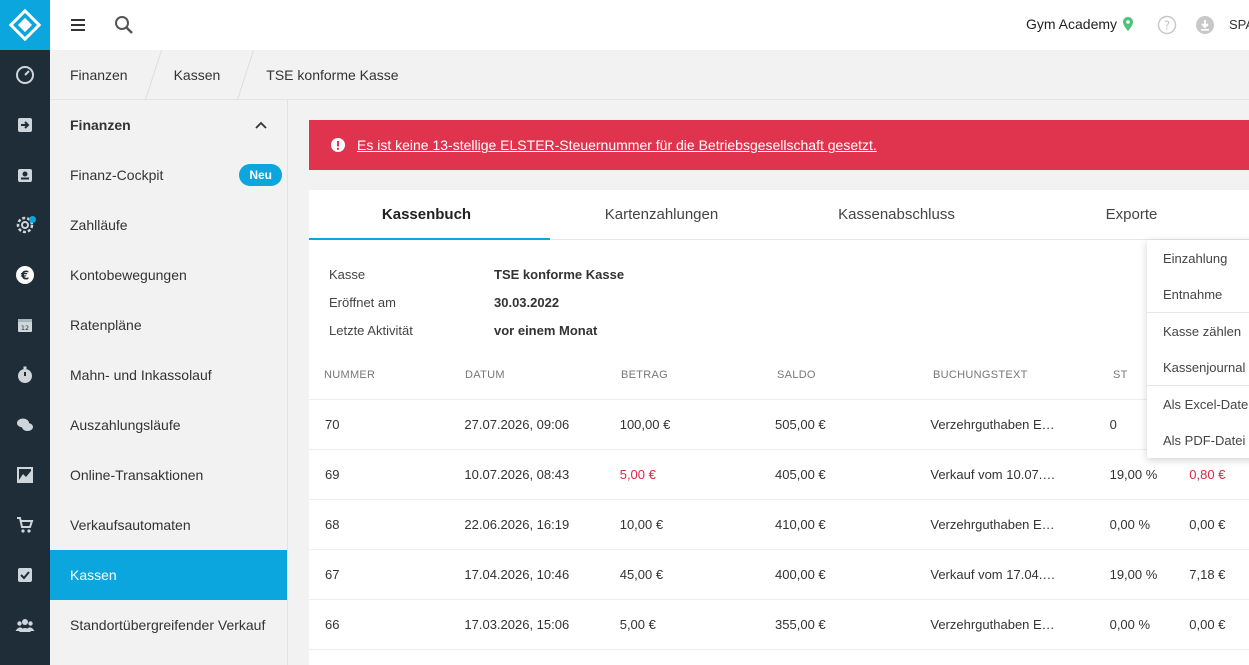  I want to click on cell-betrag: 10,00 €, so click(641, 524).